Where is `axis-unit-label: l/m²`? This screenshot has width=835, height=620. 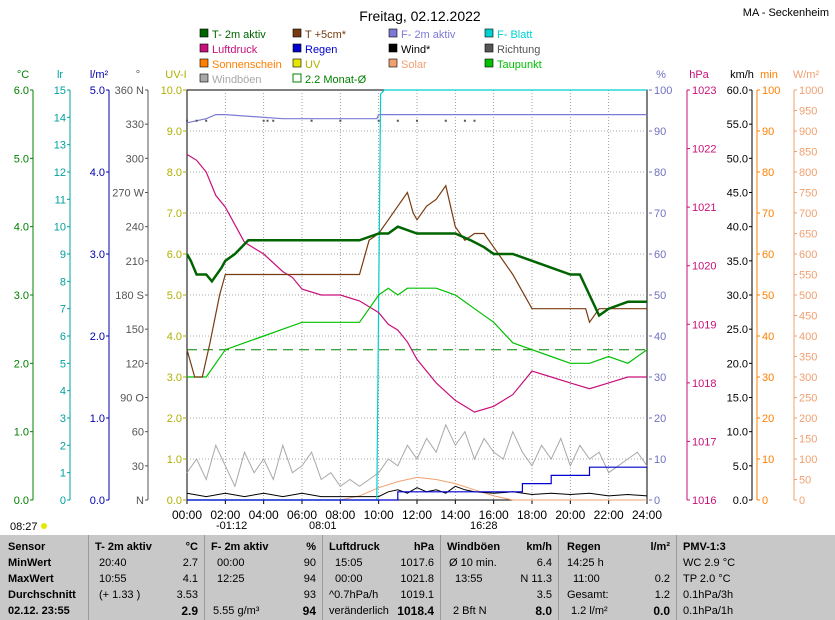
axis-unit-label: l/m² is located at coordinates (99, 75).